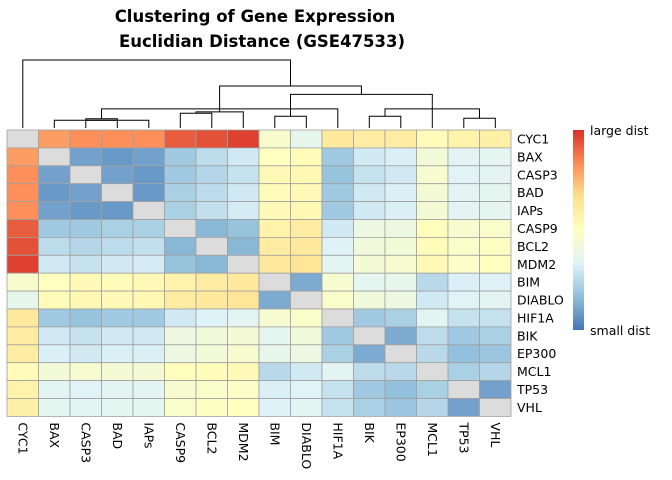  I want to click on chart-title-line-1: Clustering of Gene Expression, so click(255, 16).